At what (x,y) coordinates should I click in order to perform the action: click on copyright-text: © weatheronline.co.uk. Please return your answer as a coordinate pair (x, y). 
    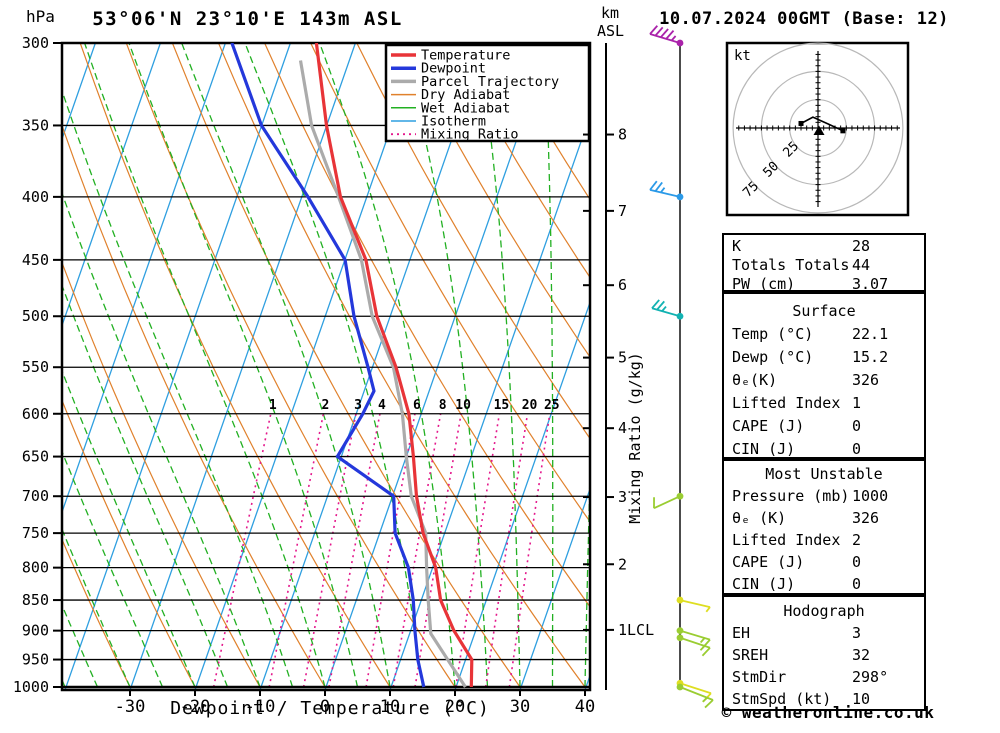
    Looking at the image, I should click on (828, 712).